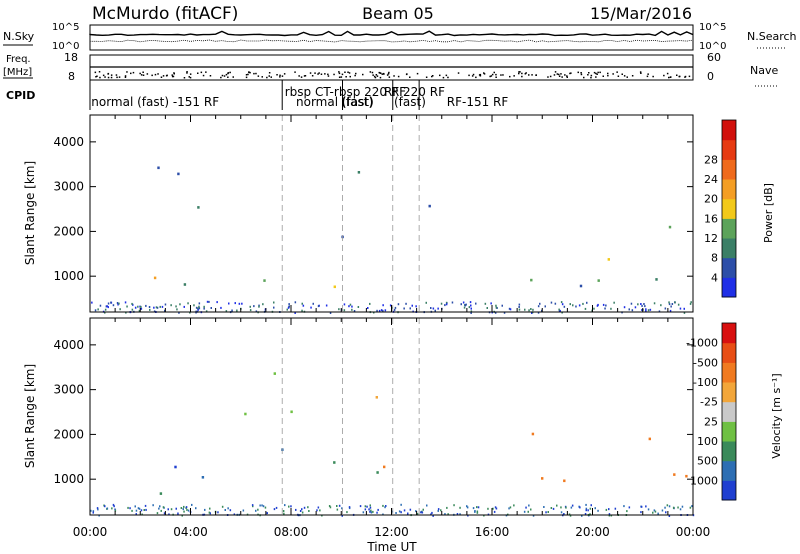  I want to click on freq-tick-high: 18, so click(71, 57).